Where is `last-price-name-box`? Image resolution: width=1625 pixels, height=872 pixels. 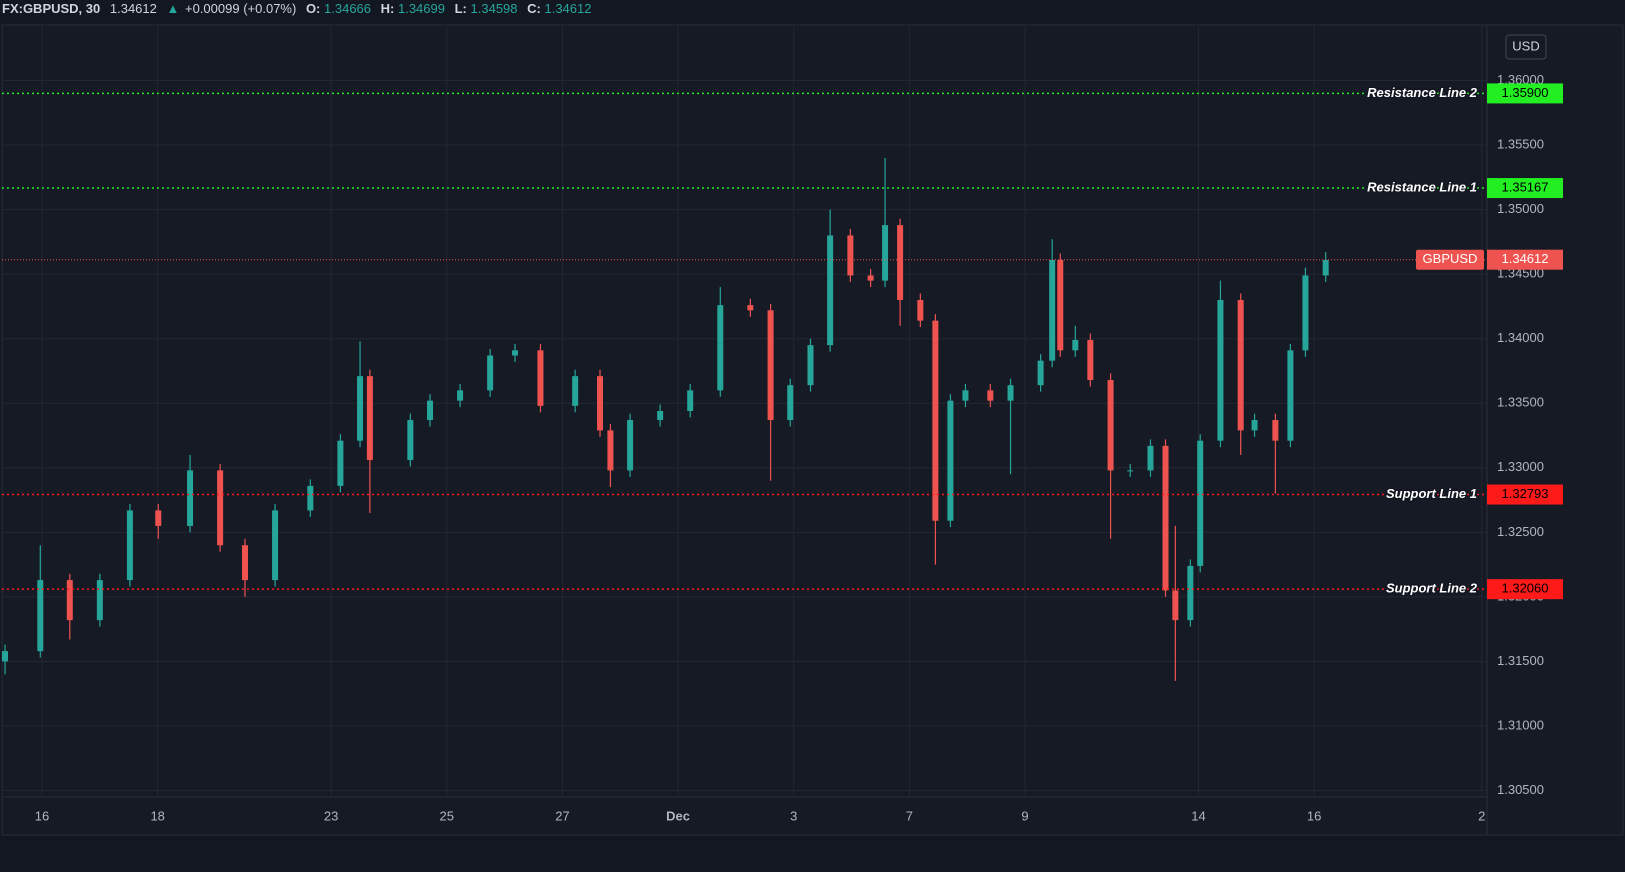
last-price-name-box is located at coordinates (1450, 259).